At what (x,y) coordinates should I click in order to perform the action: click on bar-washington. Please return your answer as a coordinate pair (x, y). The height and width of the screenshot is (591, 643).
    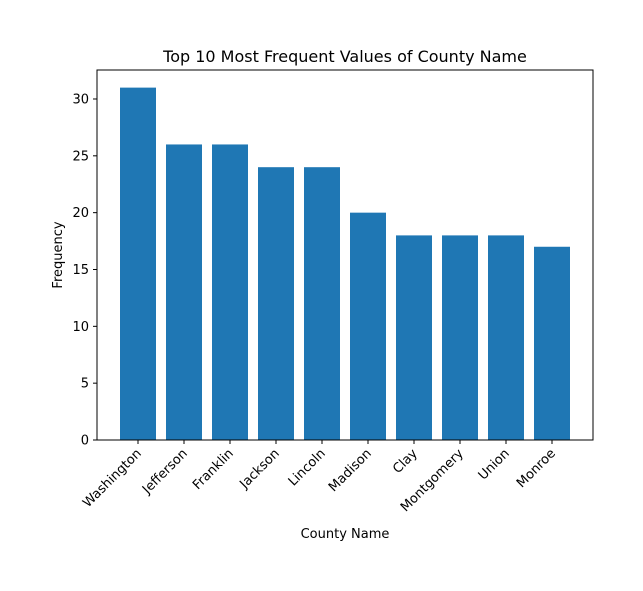
    Looking at the image, I should click on (138, 263).